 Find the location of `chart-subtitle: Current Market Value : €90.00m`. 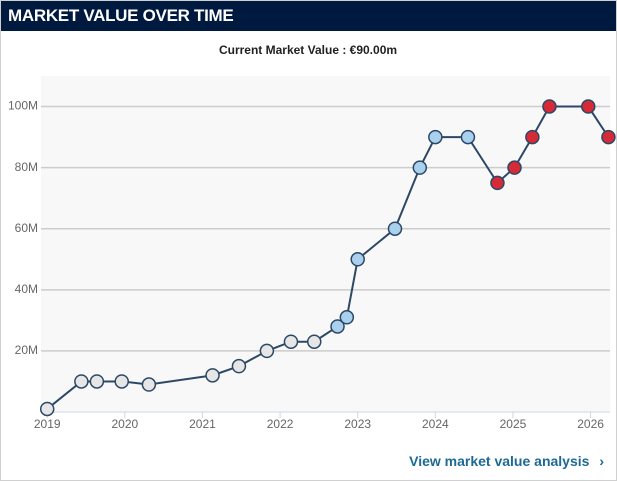

chart-subtitle: Current Market Value : €90.00m is located at coordinates (308, 50).